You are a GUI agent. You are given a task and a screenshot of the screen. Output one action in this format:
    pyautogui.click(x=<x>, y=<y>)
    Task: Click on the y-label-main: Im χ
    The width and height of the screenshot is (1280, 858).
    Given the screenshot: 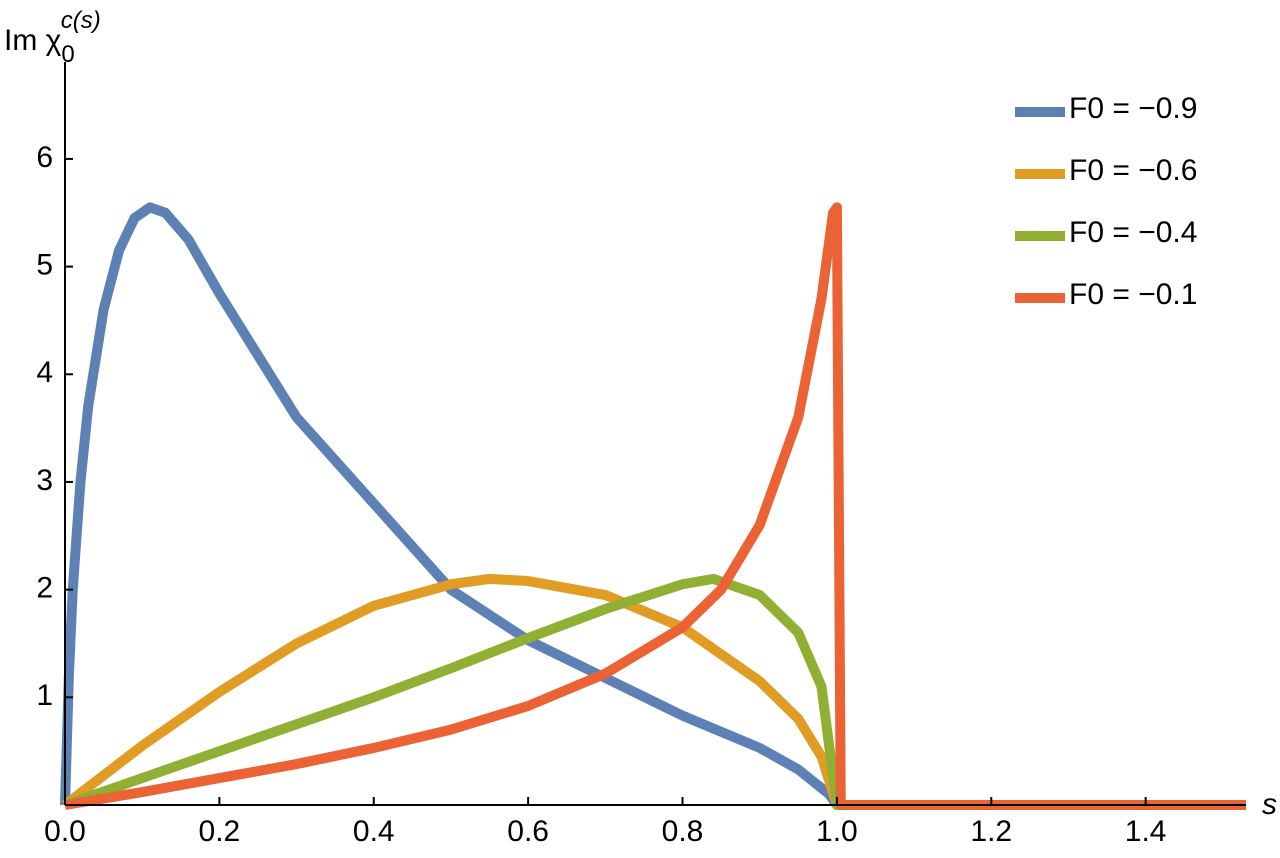 What is the action you would take?
    pyautogui.click(x=33, y=40)
    